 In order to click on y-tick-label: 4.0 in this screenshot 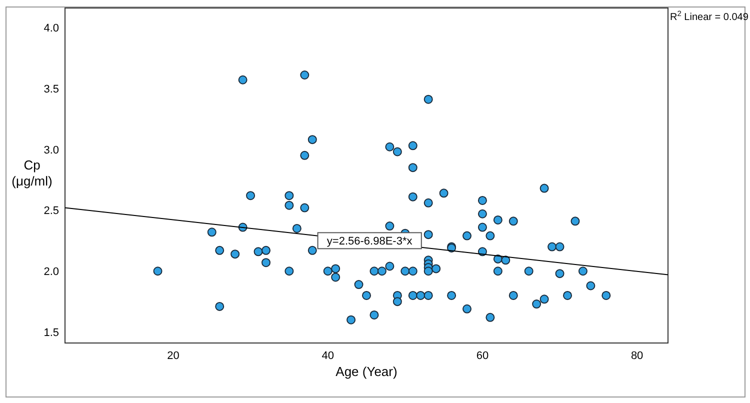, I will do `click(51, 28)`.